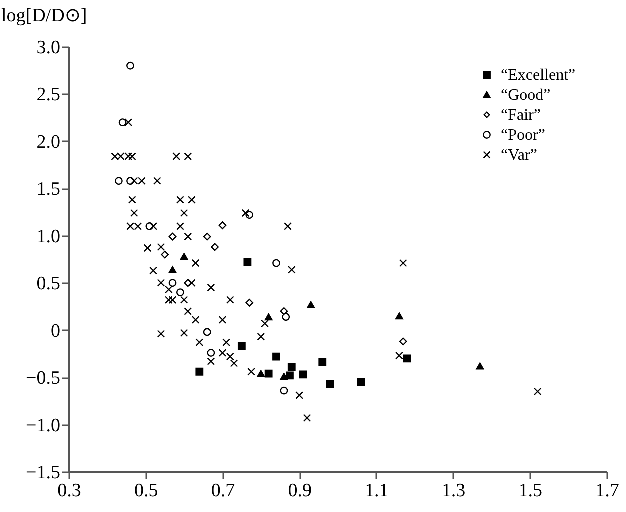  What do you see at coordinates (523, 135) in the screenshot?
I see `legend-label: “Poor”` at bounding box center [523, 135].